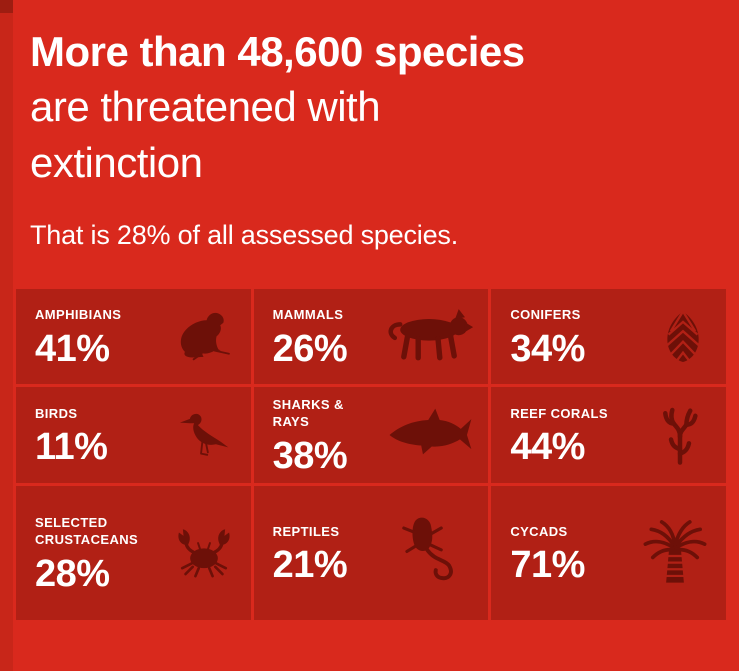  What do you see at coordinates (277, 51) in the screenshot?
I see `title-emphasis: More than 48,600 species` at bounding box center [277, 51].